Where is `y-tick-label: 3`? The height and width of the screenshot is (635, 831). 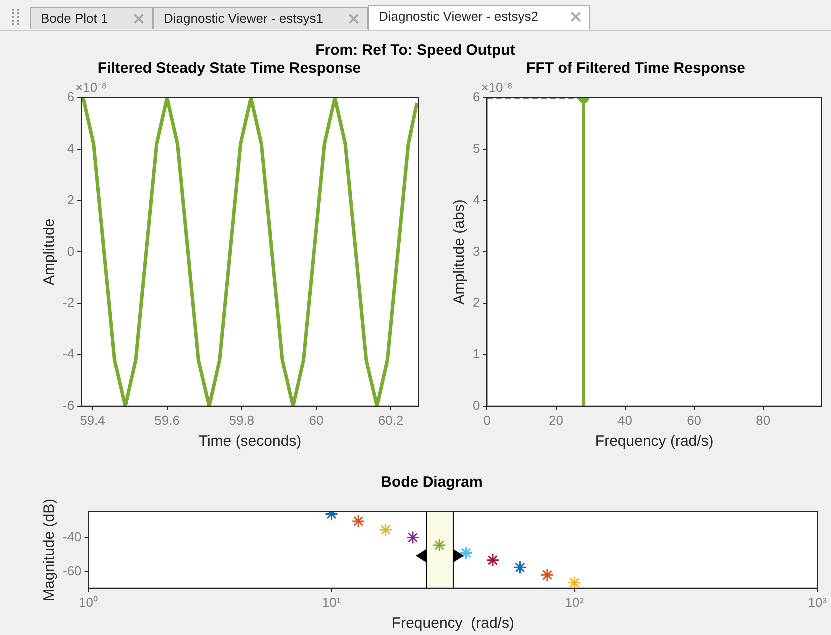 y-tick-label: 3 is located at coordinates (476, 251).